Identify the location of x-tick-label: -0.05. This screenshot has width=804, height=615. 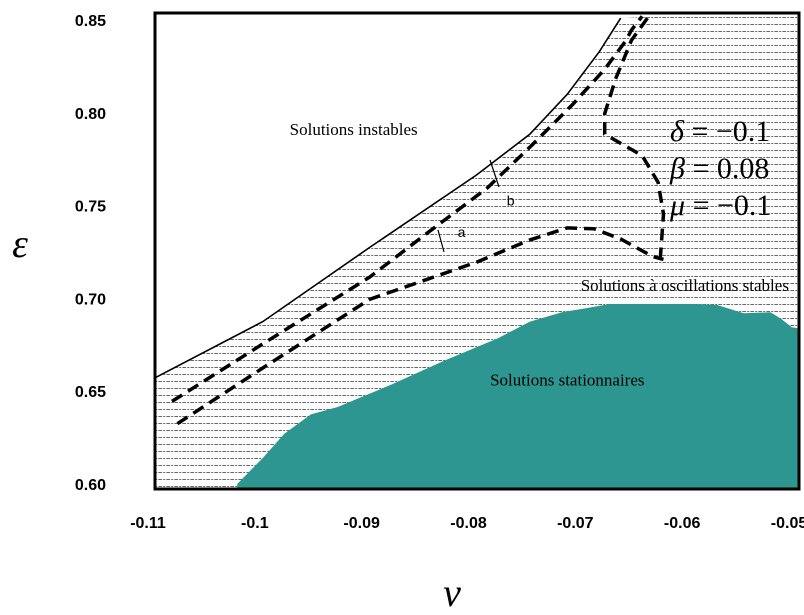
(787, 523).